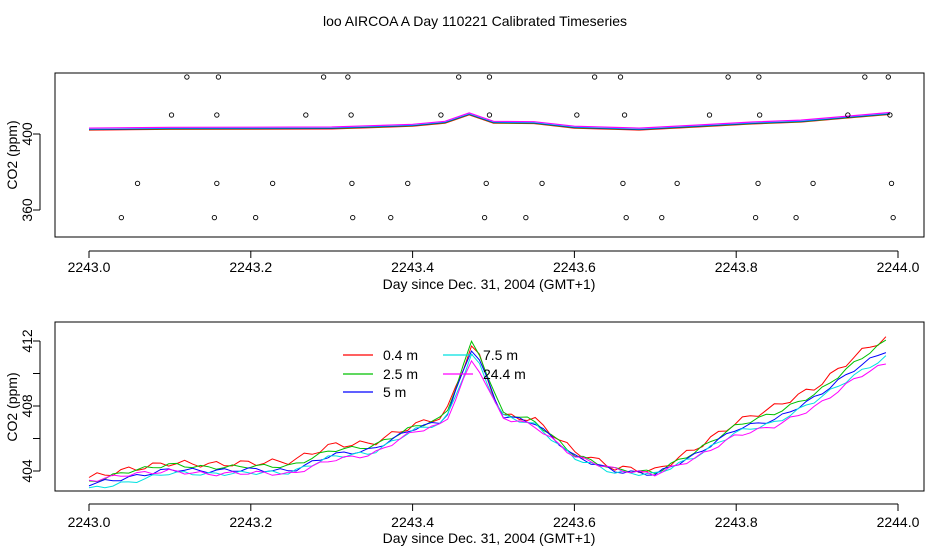 This screenshot has height=550, width=950. I want to click on bottom-x-axis-label: Day since Dec. 31, 2004 (GMT+1), so click(489, 538).